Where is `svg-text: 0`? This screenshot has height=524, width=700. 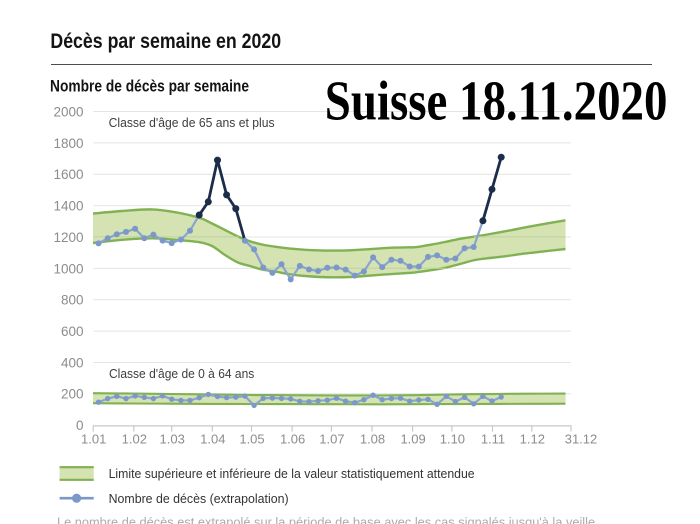
svg-text: 0 is located at coordinates (80, 425).